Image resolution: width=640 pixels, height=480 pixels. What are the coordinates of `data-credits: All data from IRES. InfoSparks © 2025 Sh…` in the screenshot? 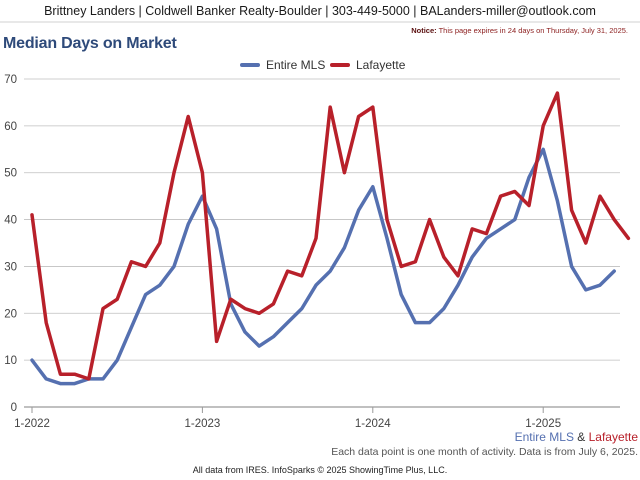 It's located at (320, 470).